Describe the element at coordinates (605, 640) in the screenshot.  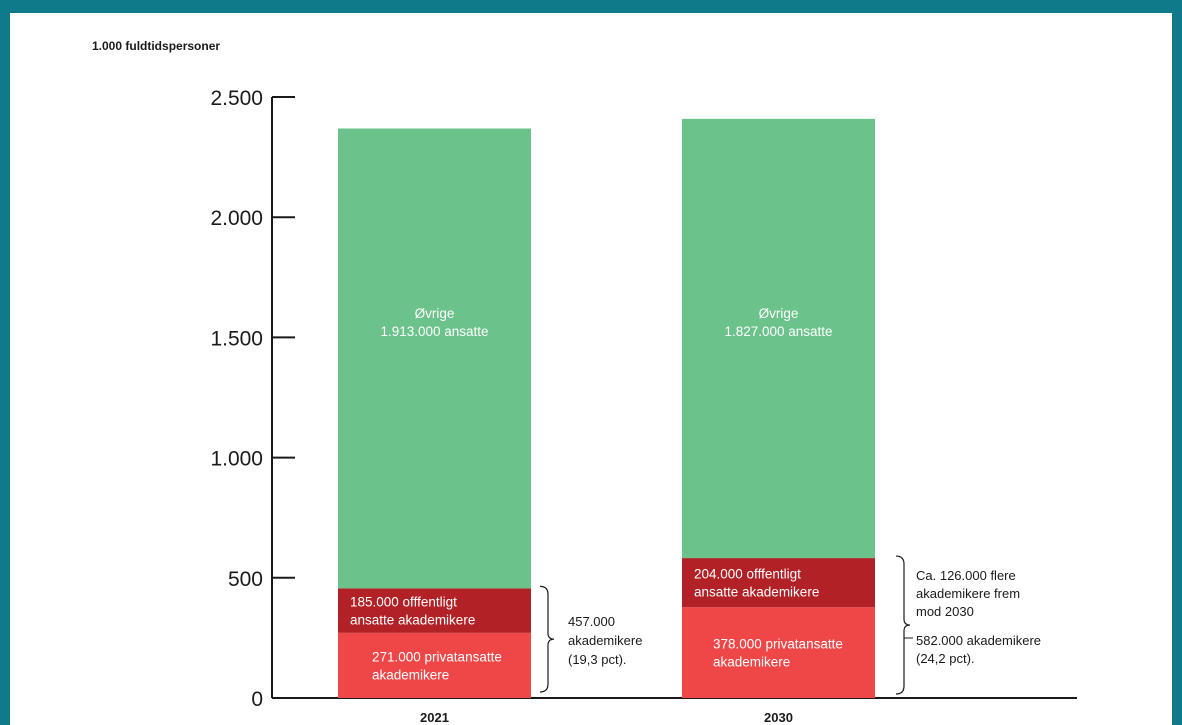
I see `annotation-2021: akademikere` at that location.